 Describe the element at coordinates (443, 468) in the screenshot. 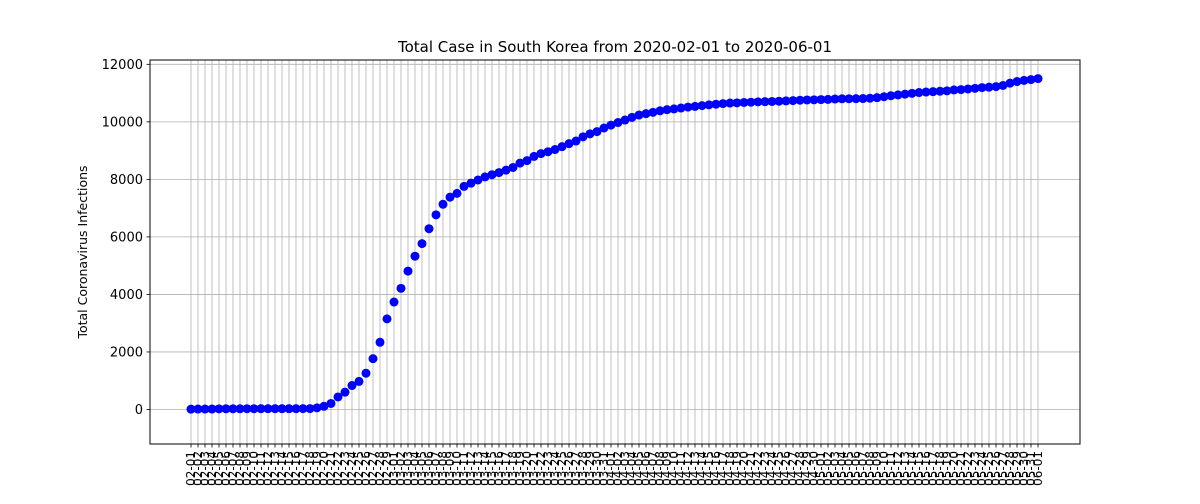

I see `x-tick-label: 03-08` at that location.